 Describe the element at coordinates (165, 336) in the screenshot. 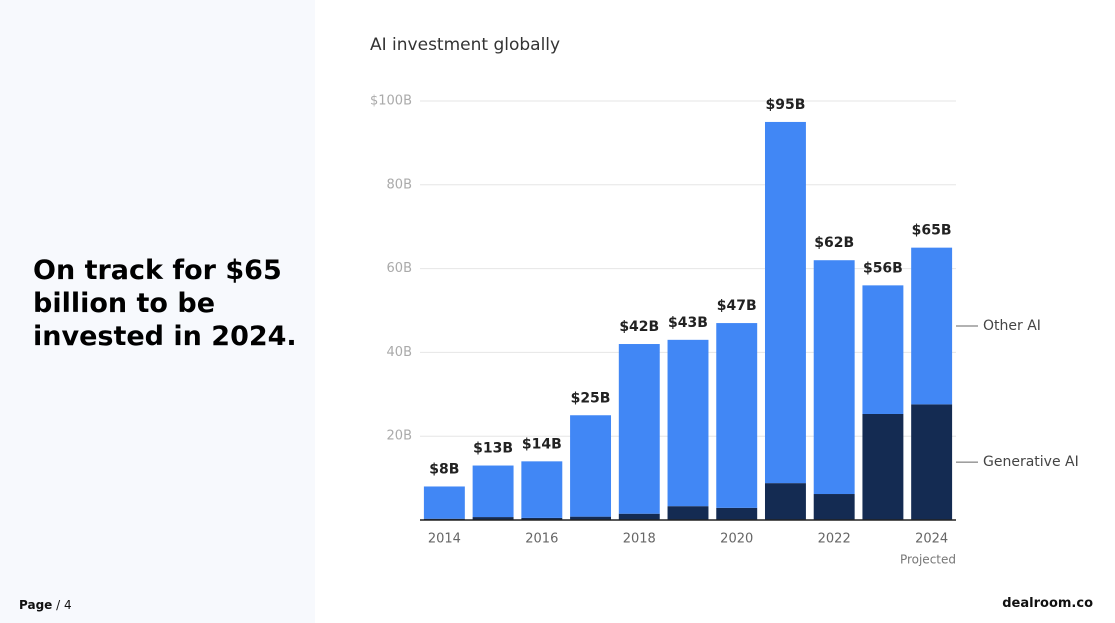

I see `heading-line: invested in 2024.` at that location.